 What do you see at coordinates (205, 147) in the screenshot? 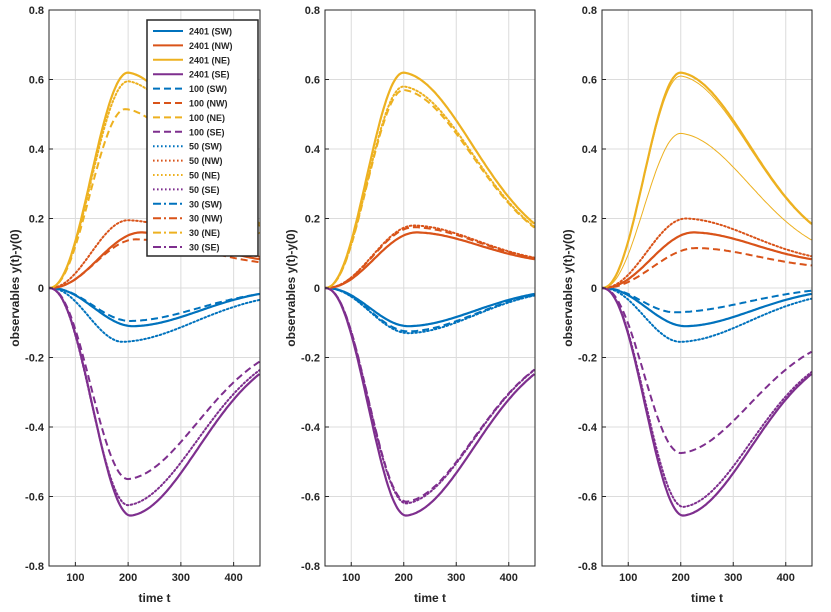
I see `legend-label: 50 (SW)` at bounding box center [205, 147].